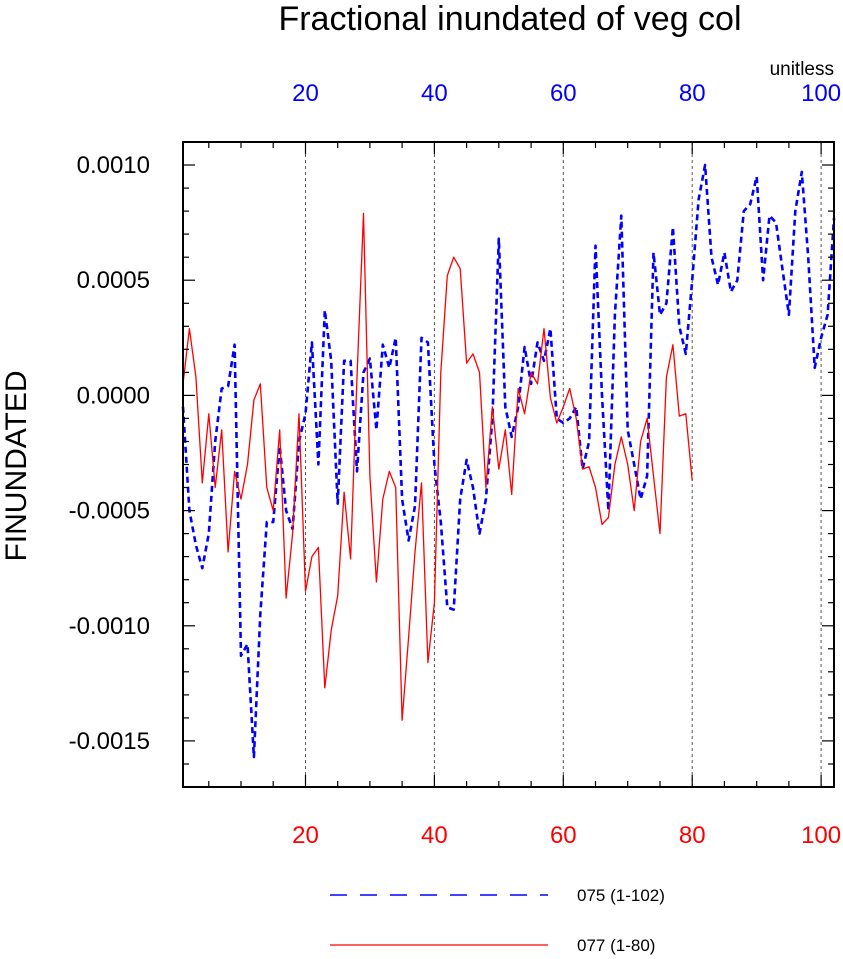 This screenshot has width=843, height=959. I want to click on legend-label-075: 075 (1-102), so click(621, 895).